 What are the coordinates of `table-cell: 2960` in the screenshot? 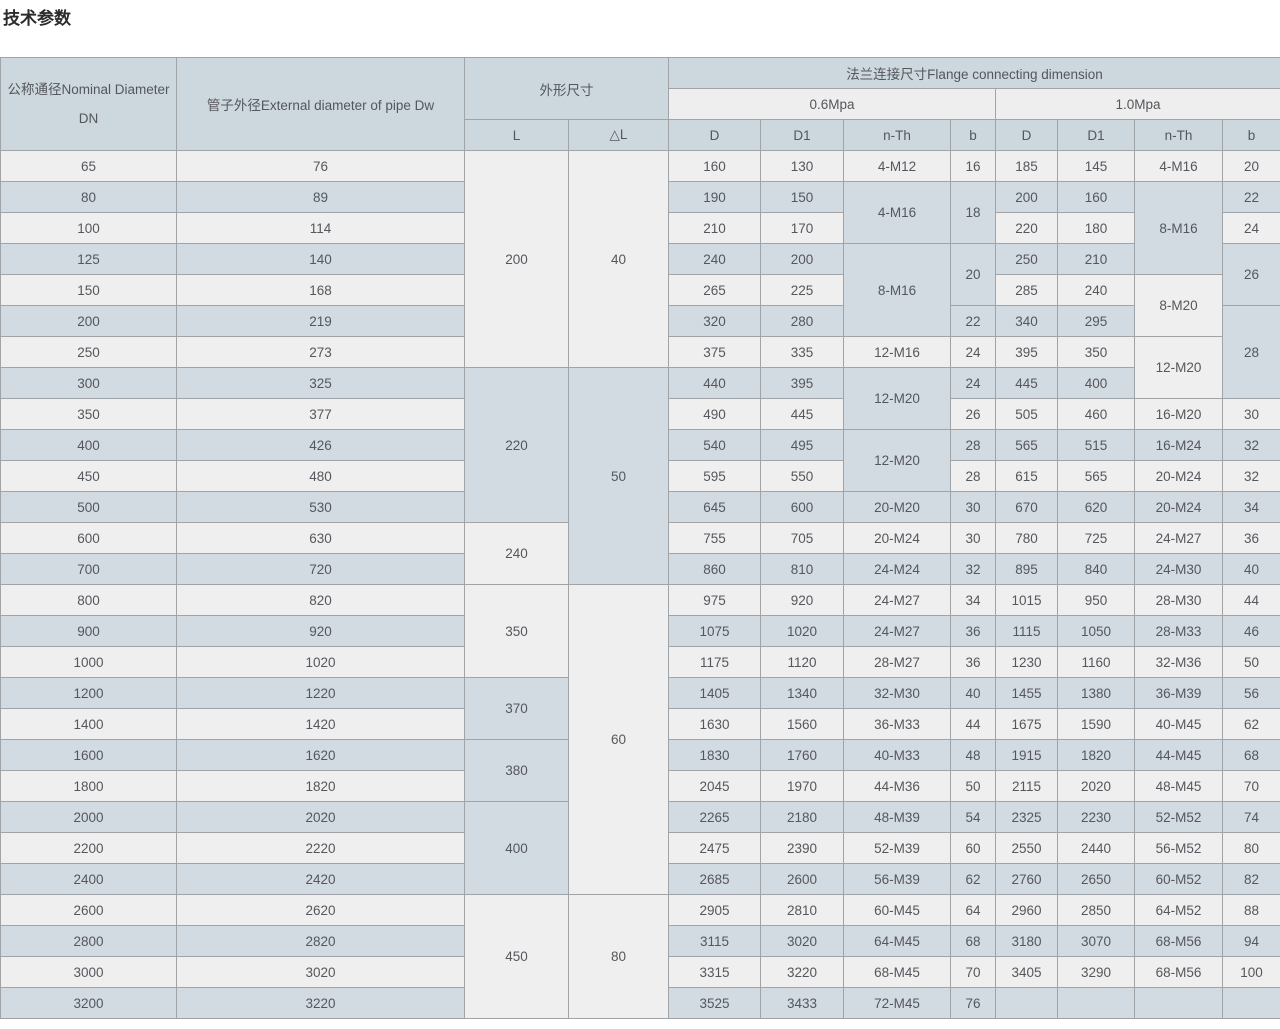 It's located at (1026, 910).